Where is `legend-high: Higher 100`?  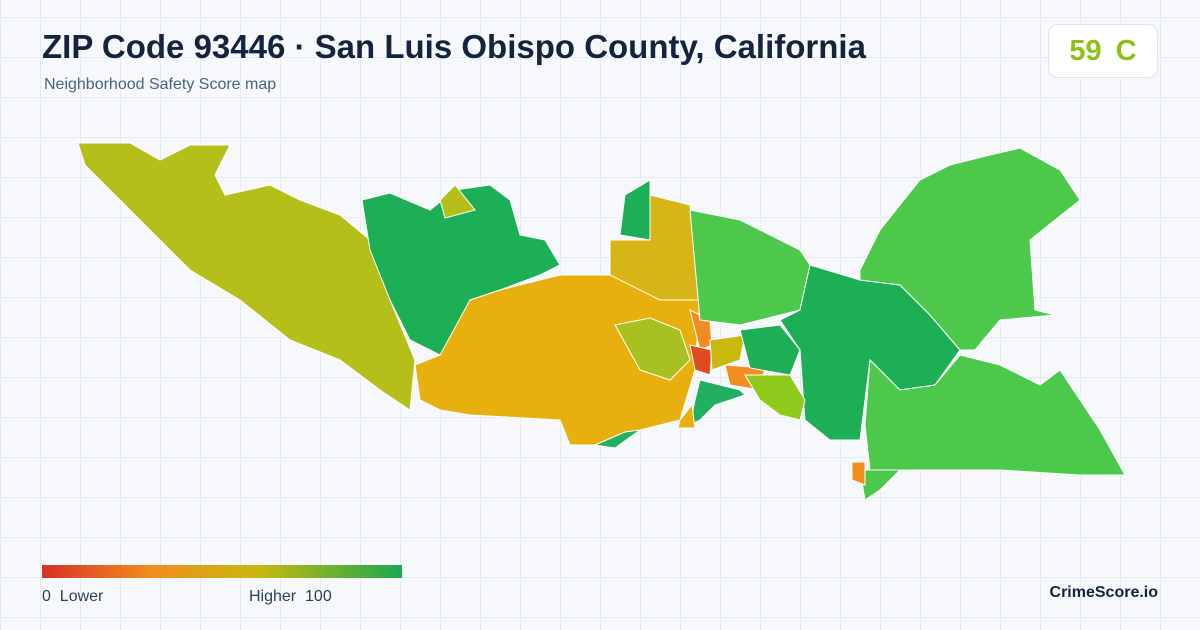
legend-high: Higher 100 is located at coordinates (290, 597).